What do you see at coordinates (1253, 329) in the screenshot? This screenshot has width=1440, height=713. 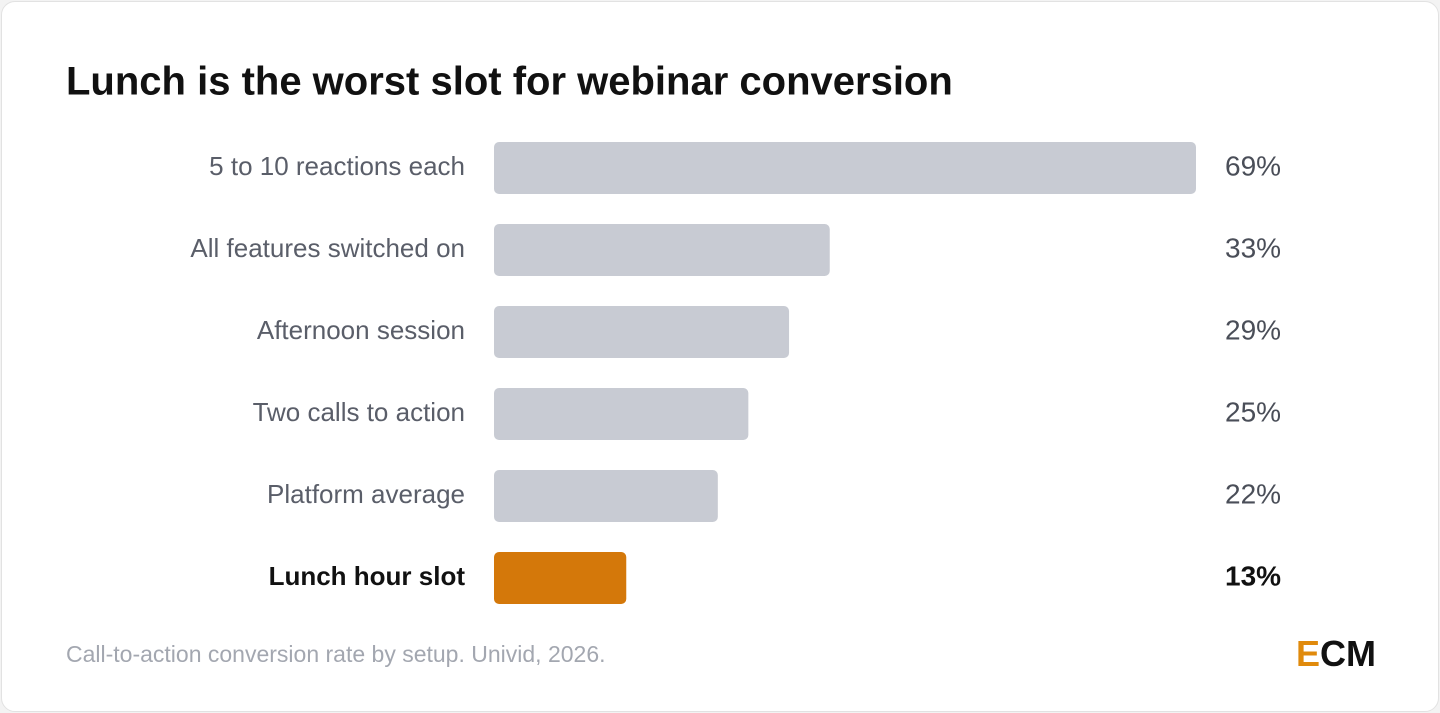 I see `value-label: 29%` at bounding box center [1253, 329].